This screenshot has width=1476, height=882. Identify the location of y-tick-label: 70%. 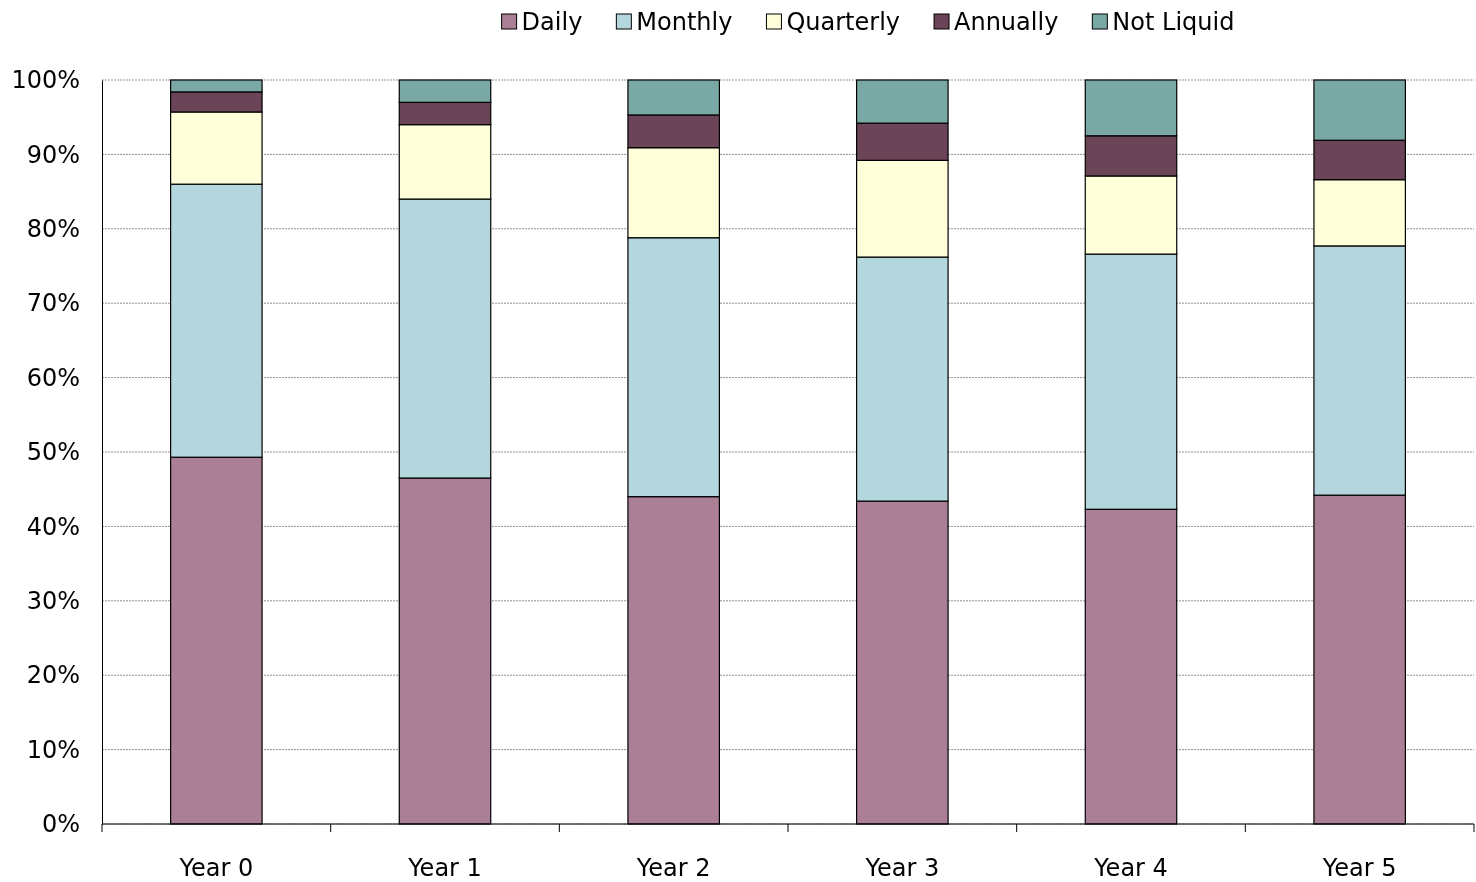
(53, 303).